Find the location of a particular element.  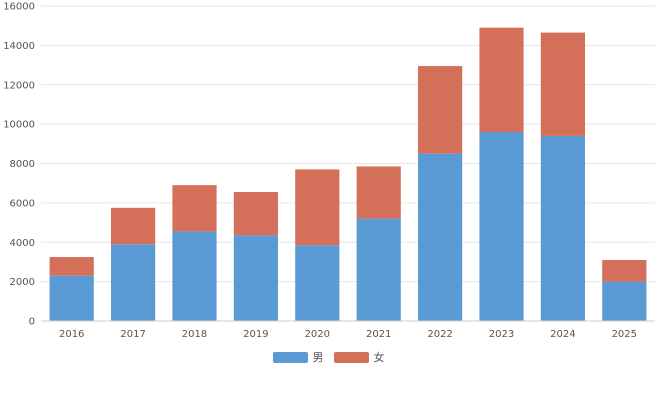

legend-item-series-0: 男 is located at coordinates (298, 357).